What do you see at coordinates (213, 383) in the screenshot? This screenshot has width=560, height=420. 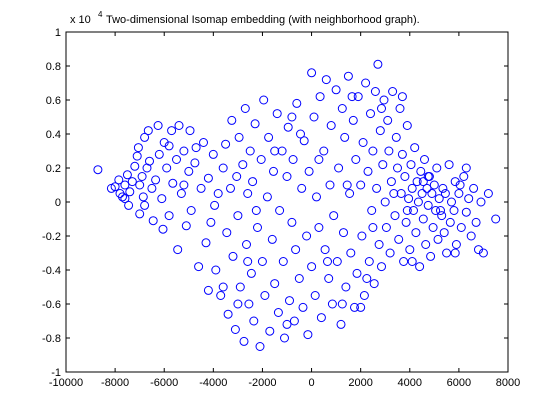 I see `x-tick-label: -4000` at bounding box center [213, 383].